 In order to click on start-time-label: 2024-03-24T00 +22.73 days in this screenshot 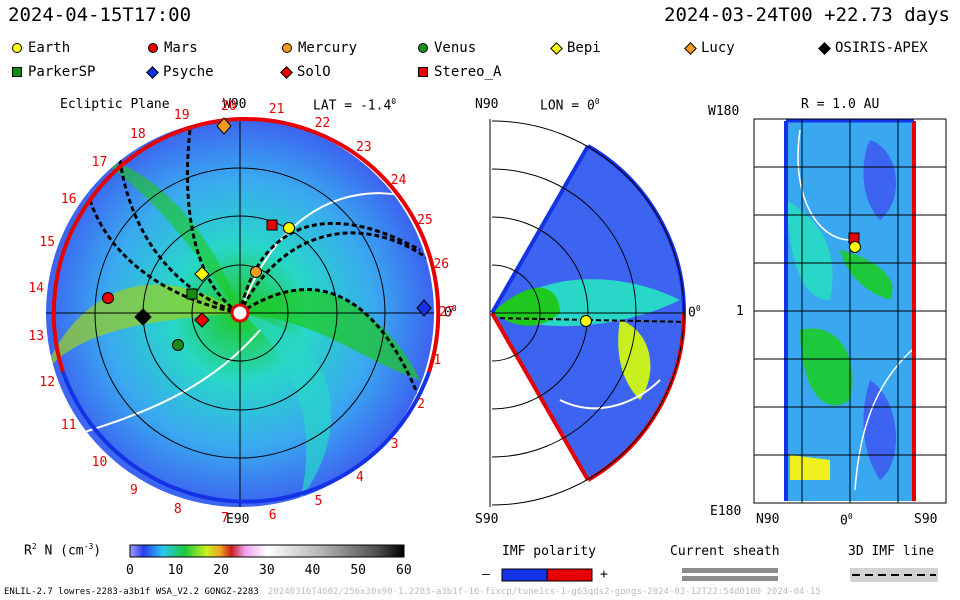, I will do `click(807, 15)`.